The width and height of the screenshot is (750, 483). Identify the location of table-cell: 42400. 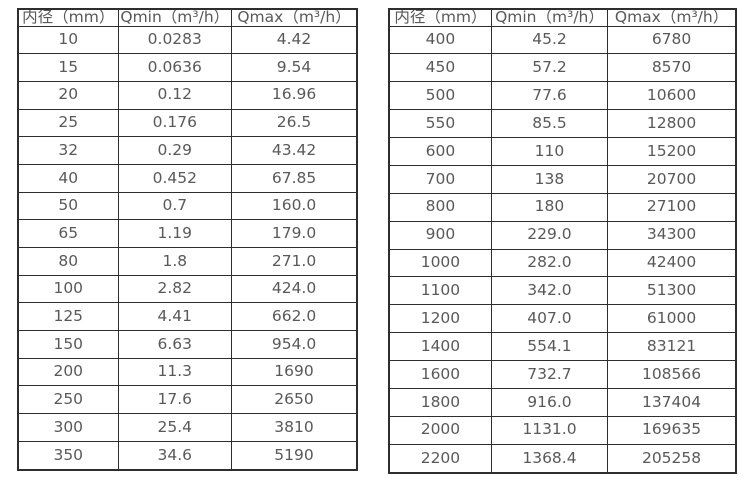
(672, 263).